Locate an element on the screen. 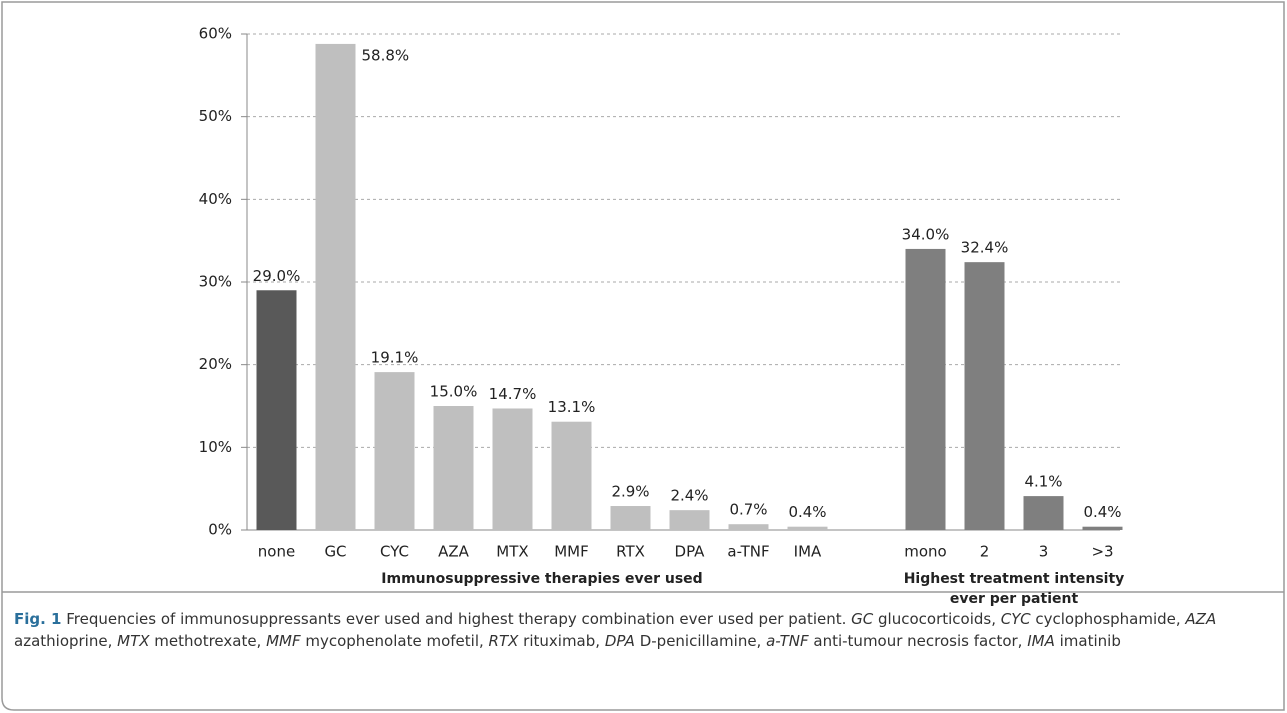  x-tick-label: >3 is located at coordinates (1102, 552).